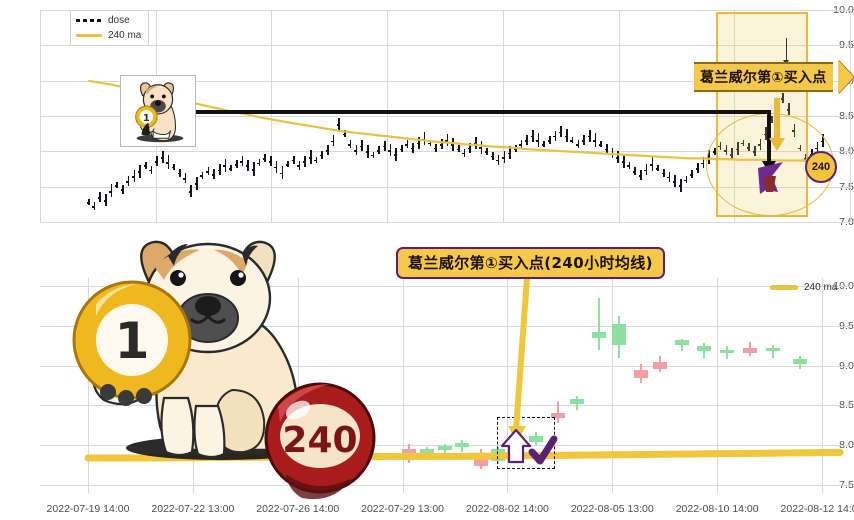 The height and width of the screenshot is (520, 854). What do you see at coordinates (108, 35) in the screenshot?
I see `legend-item-ma: 240 ma` at bounding box center [108, 35].